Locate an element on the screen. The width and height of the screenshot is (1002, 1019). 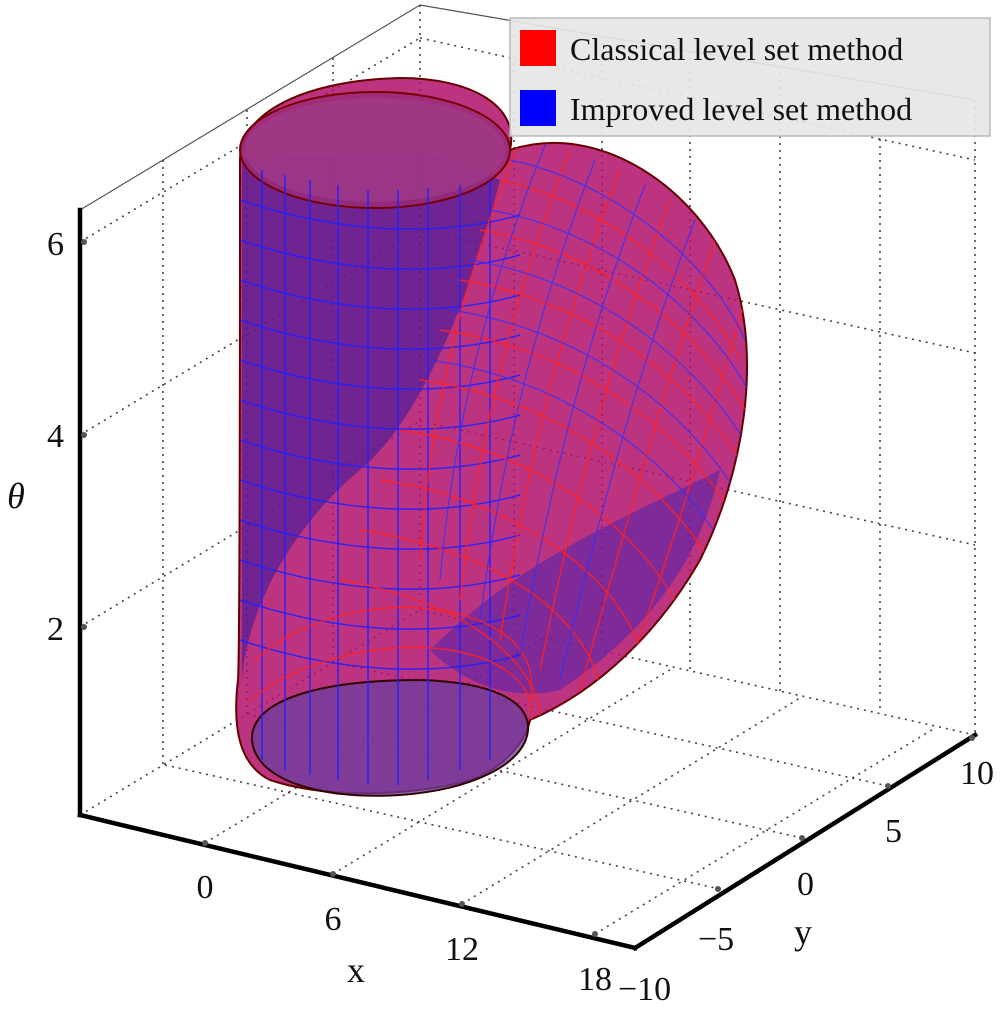
y-tick-label: 5 is located at coordinates (893, 831).